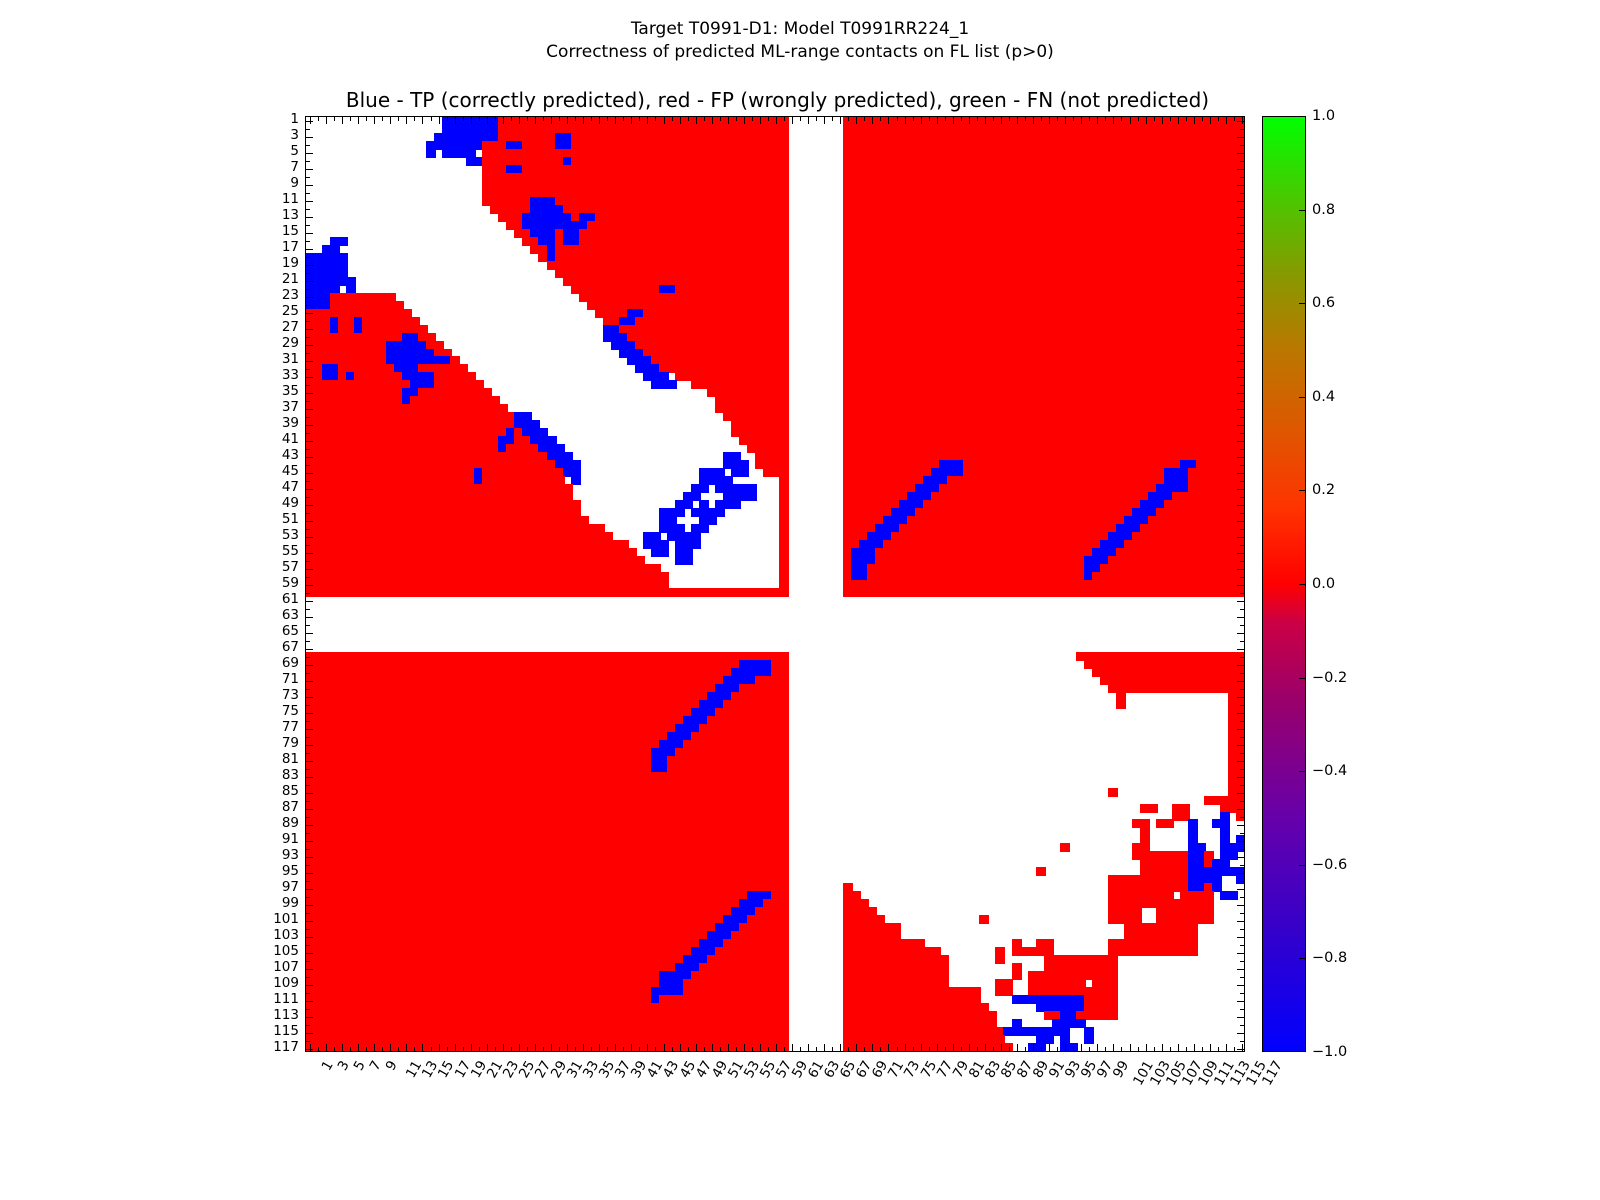 Image resolution: width=1600 pixels, height=1200 pixels. What do you see at coordinates (290, 439) in the screenshot?
I see `y-axis-tick-label: 41` at bounding box center [290, 439].